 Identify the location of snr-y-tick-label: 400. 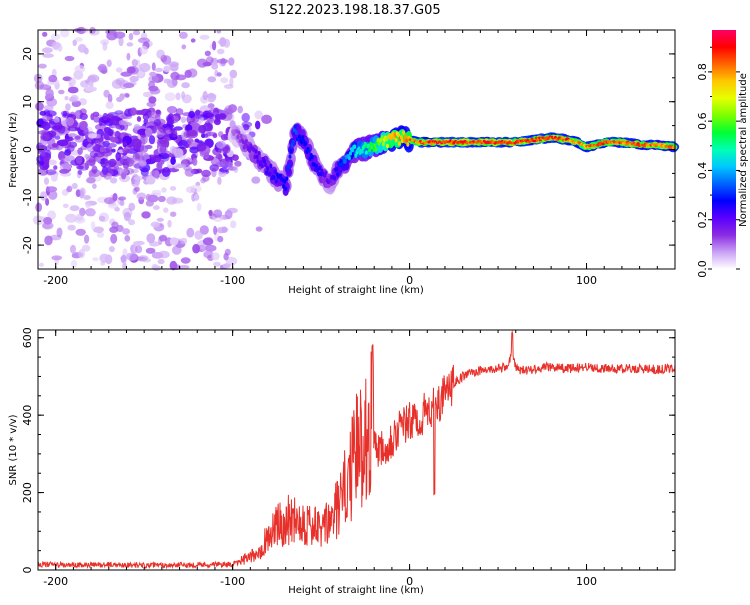
(27, 415).